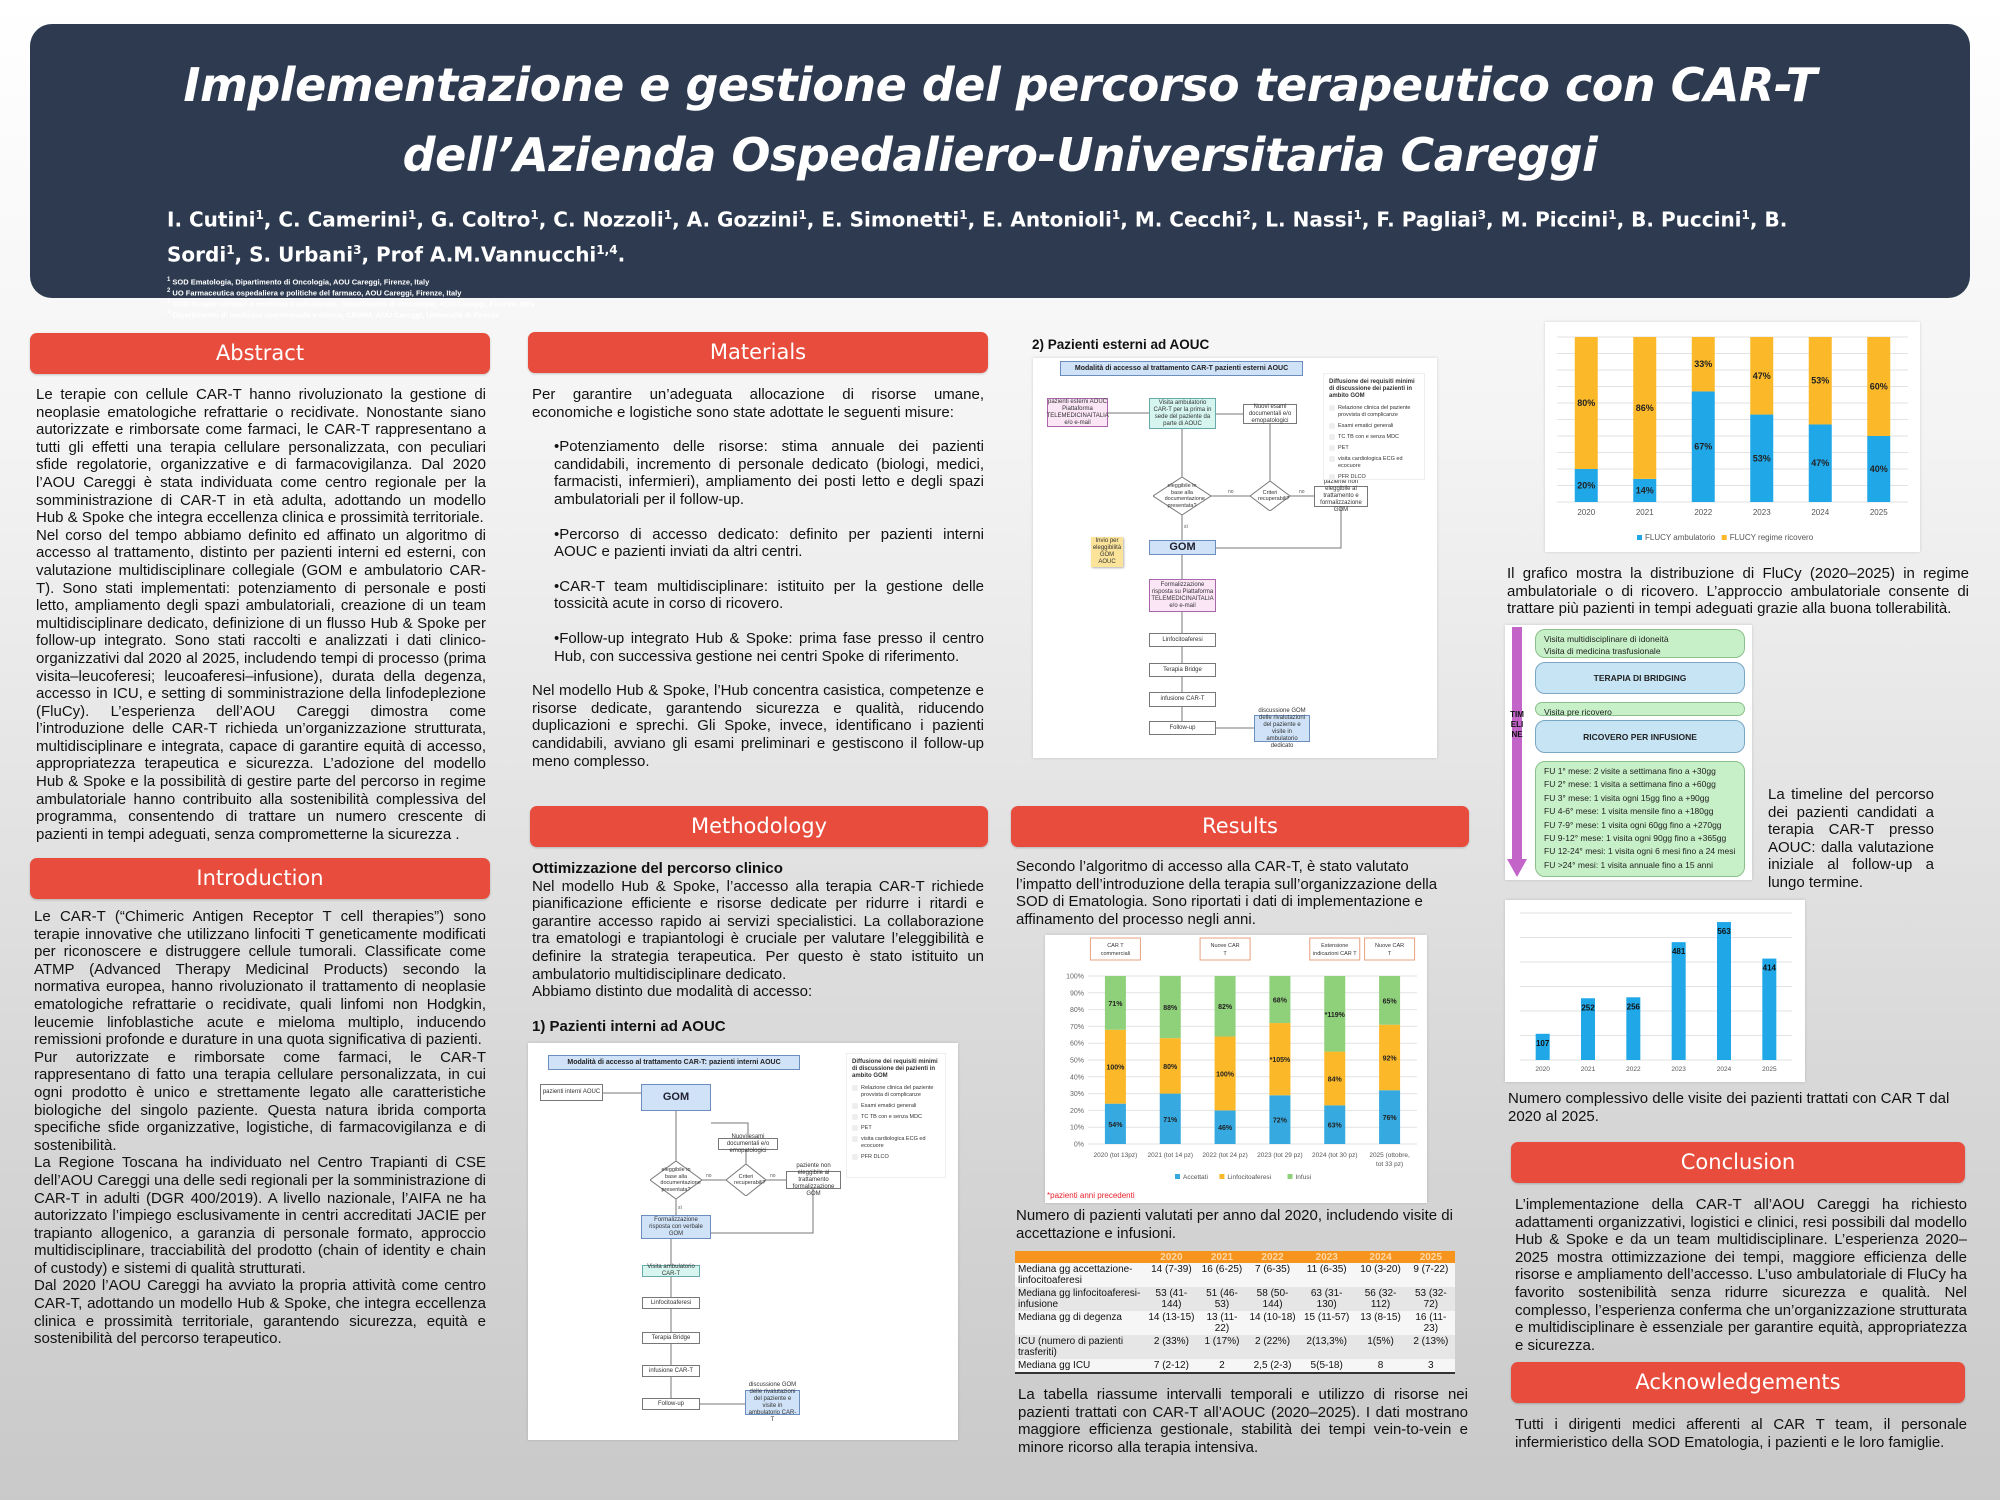  I want to click on x-tick-label: 2025 (ottobre,, so click(1389, 1155).